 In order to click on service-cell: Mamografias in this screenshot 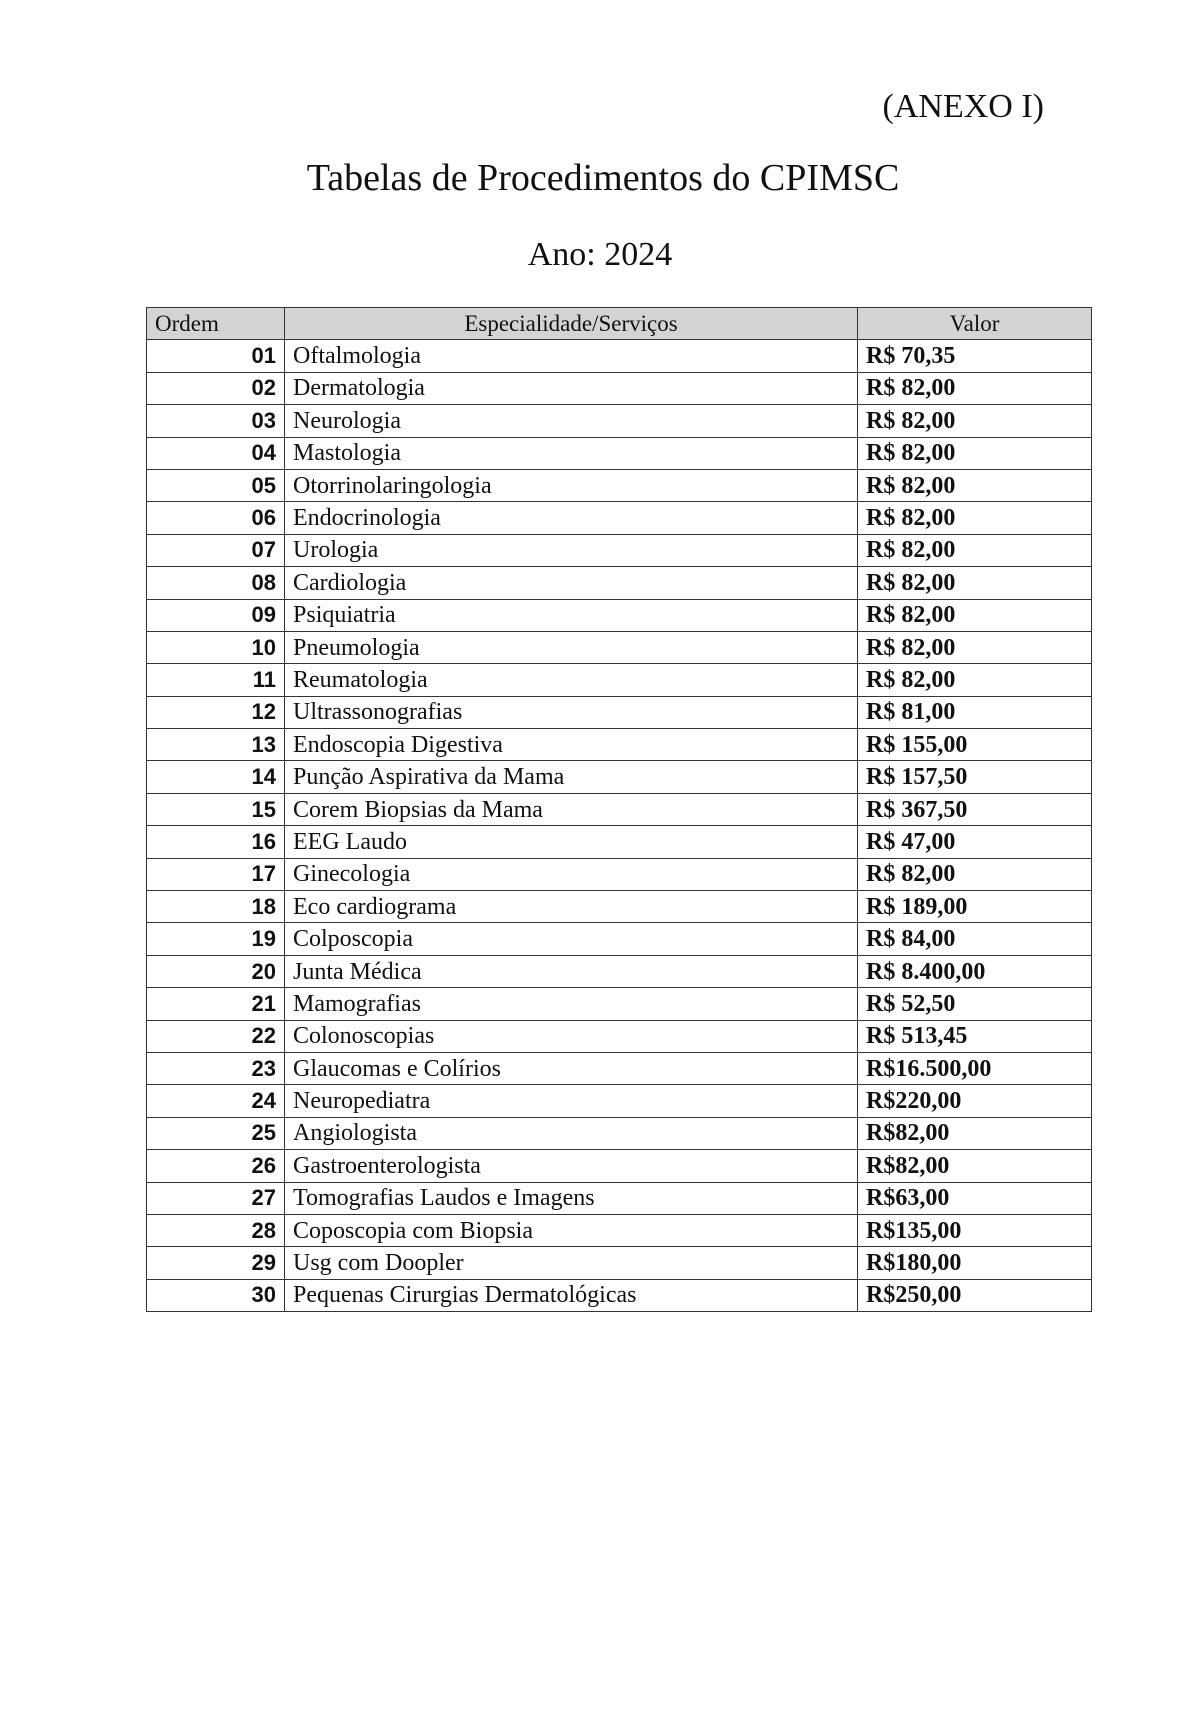, I will do `click(571, 1004)`.